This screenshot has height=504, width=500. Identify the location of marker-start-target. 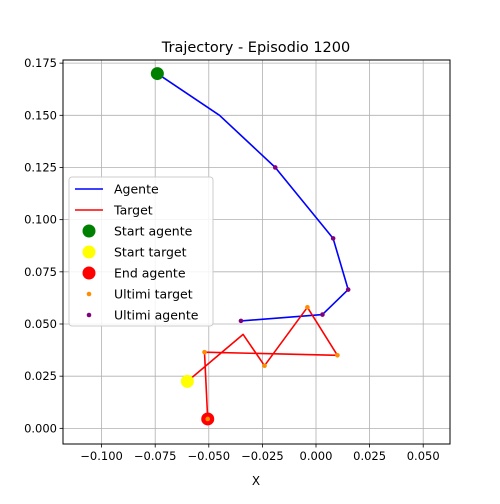
(187, 381).